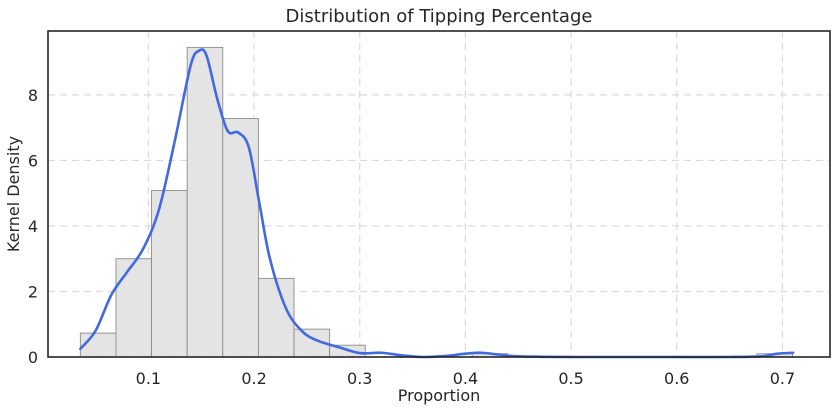 The width and height of the screenshot is (836, 411). I want to click on y-tick-label: 4, so click(33, 226).